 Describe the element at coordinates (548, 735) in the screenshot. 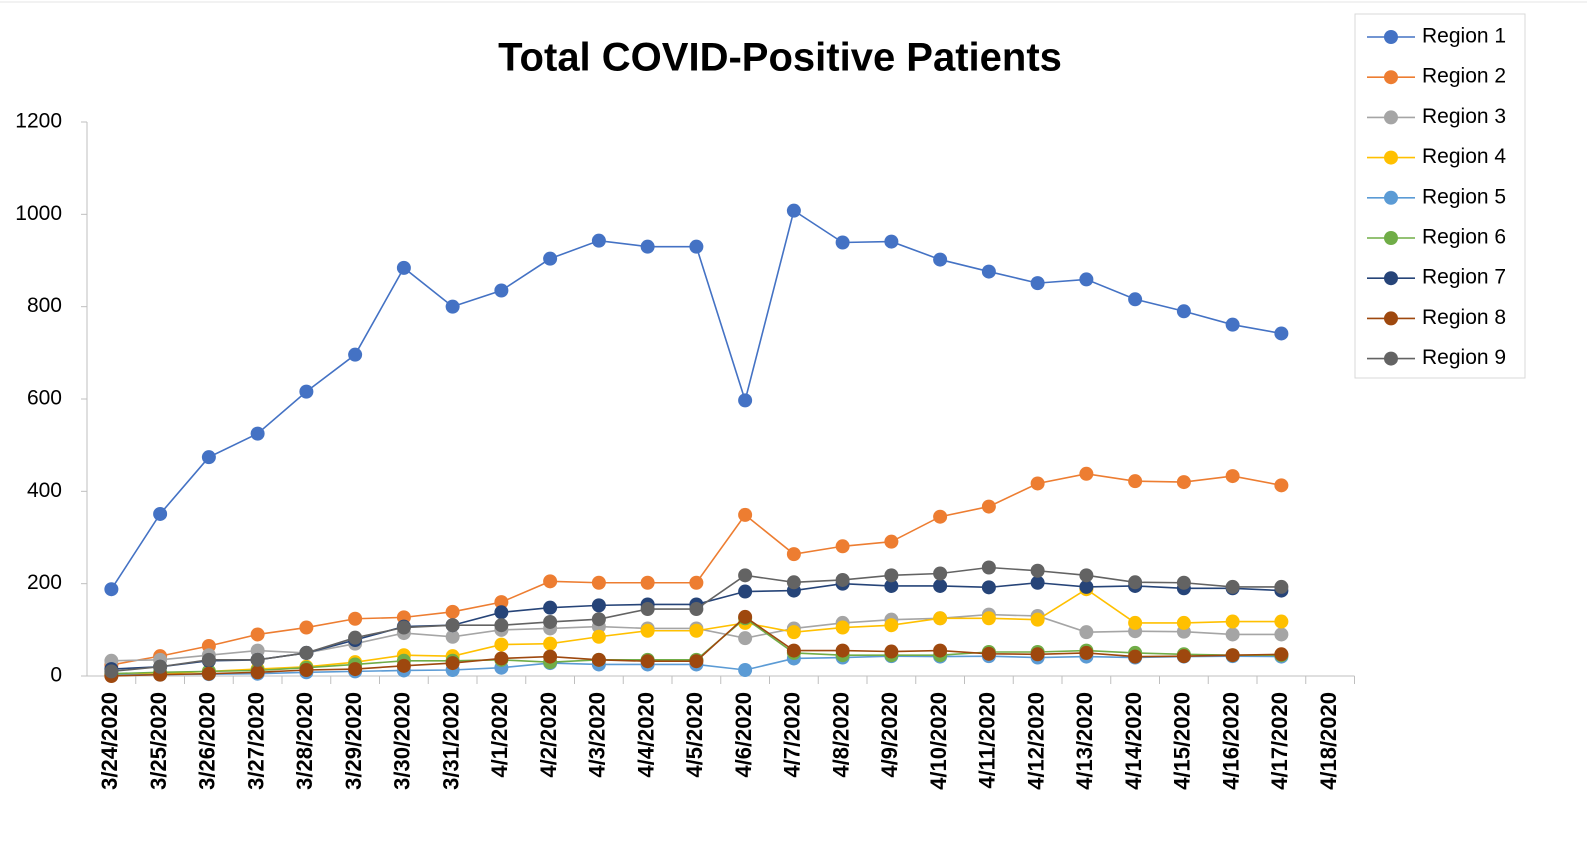

I see `x-tick-label: 4/2/2020` at that location.